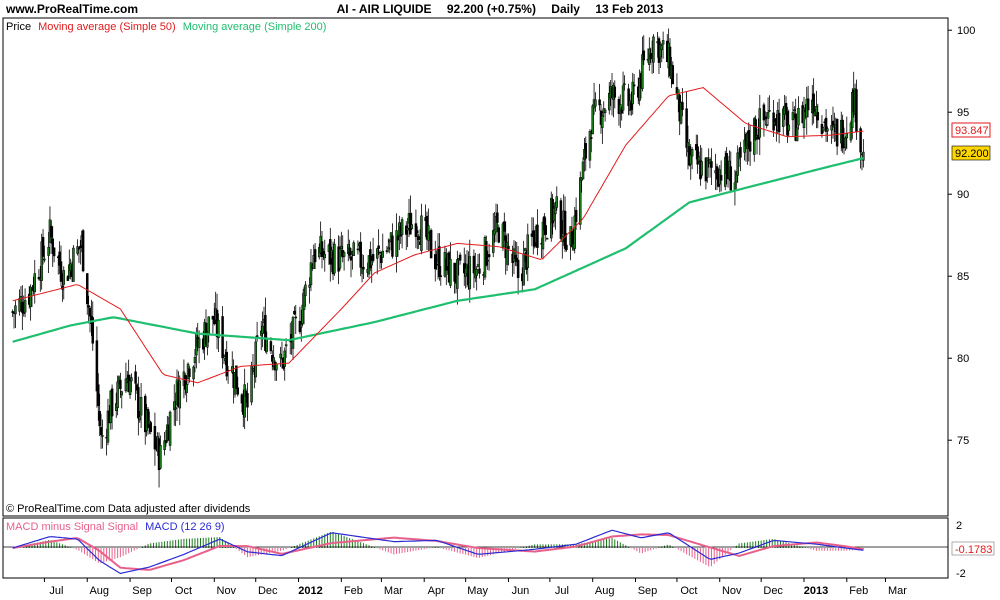  I want to click on legend-price: Price, so click(18, 27).